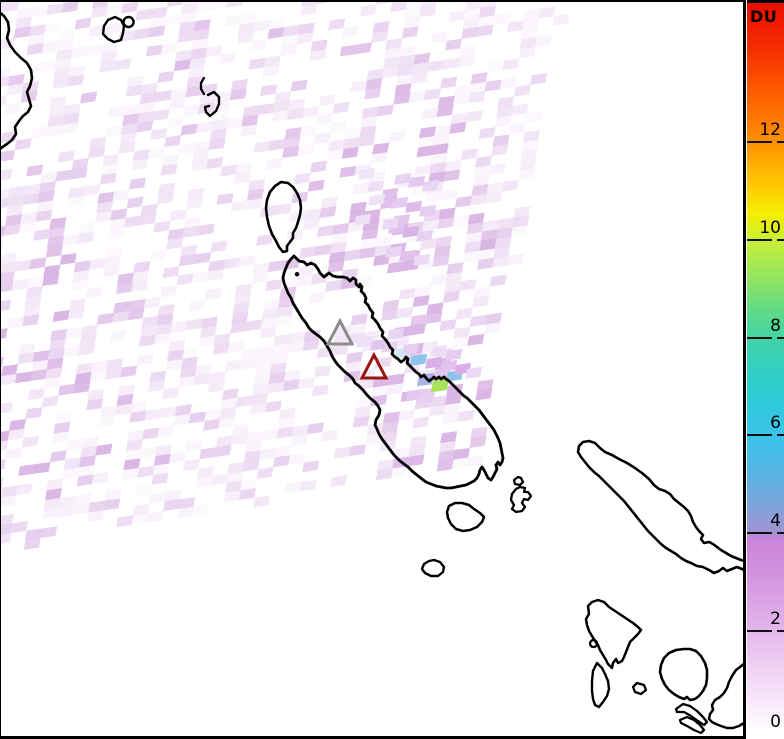 The height and width of the screenshot is (739, 784). I want to click on colorbar-tick-mark, so click(759, 533).